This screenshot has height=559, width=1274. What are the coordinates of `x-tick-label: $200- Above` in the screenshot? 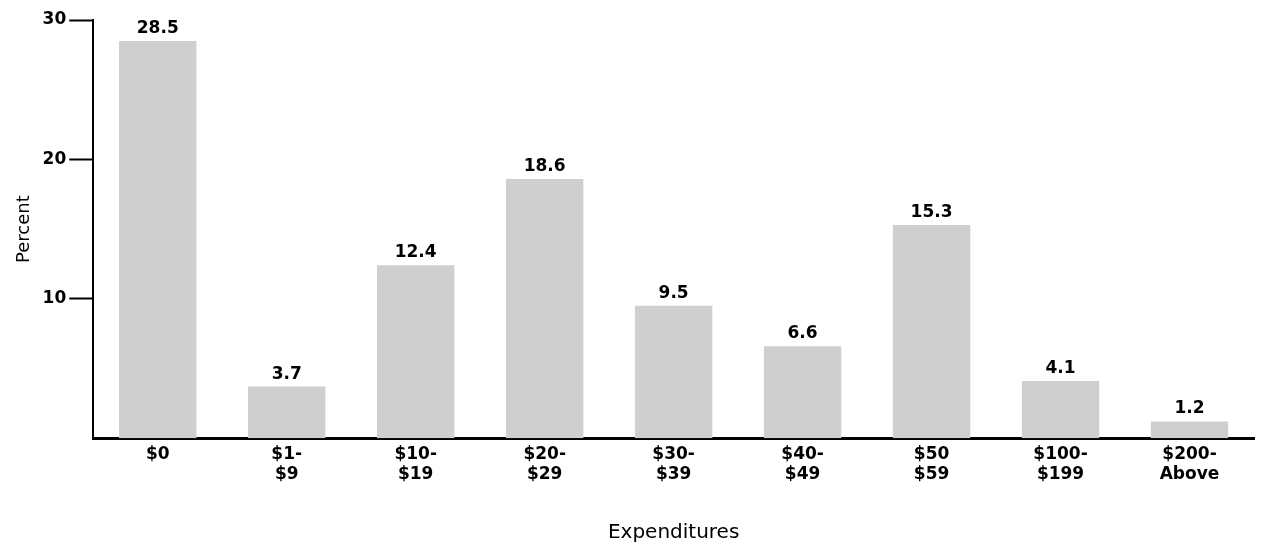 It's located at (1189, 463).